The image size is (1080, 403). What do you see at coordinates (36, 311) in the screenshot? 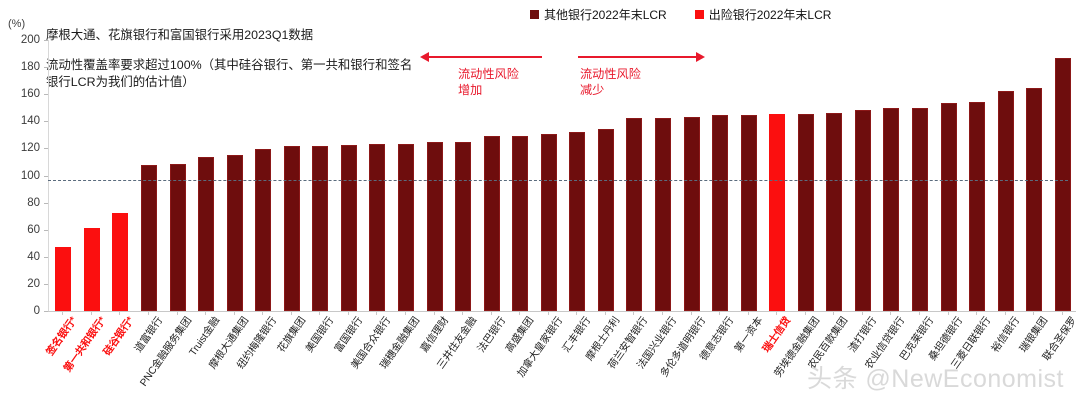
I see `y-axis-tick-0: 0` at bounding box center [36, 311].